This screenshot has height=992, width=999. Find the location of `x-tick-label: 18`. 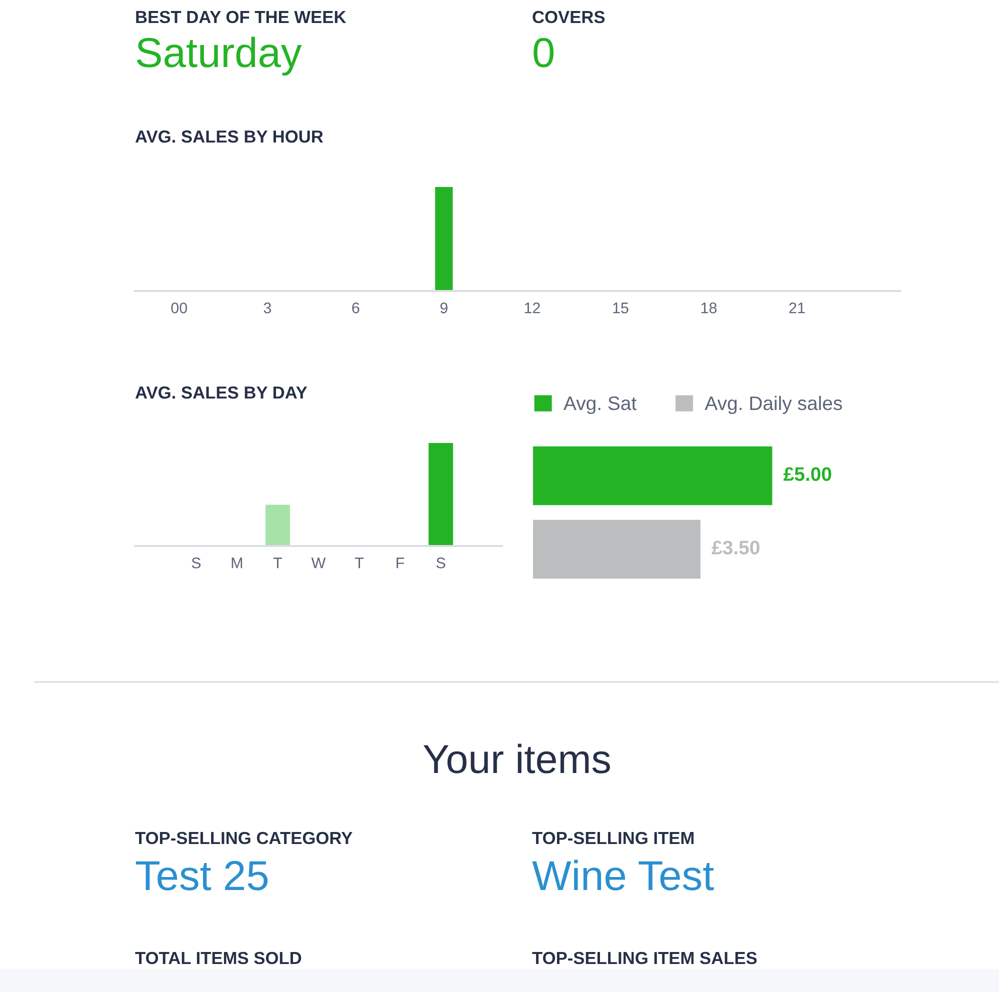

x-tick-label: 18 is located at coordinates (709, 308).